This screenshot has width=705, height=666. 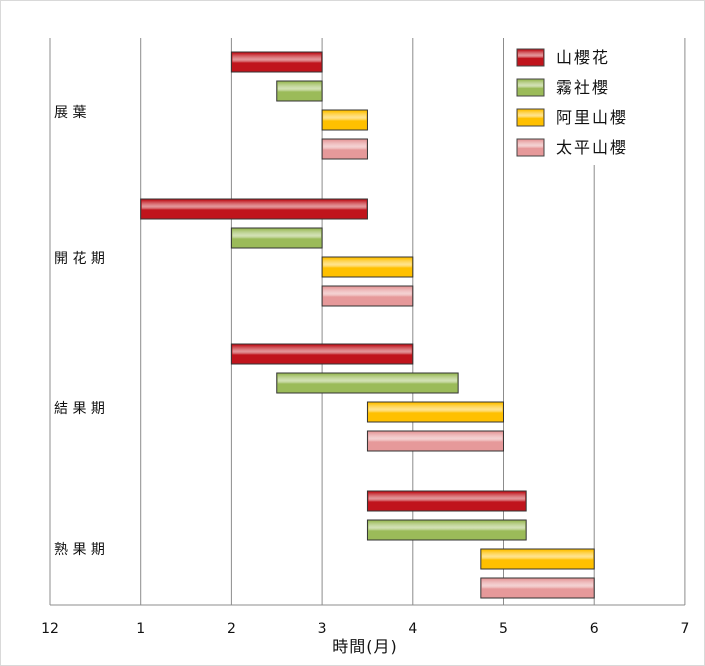 I want to click on x-tick-label: 6, so click(x=594, y=629).